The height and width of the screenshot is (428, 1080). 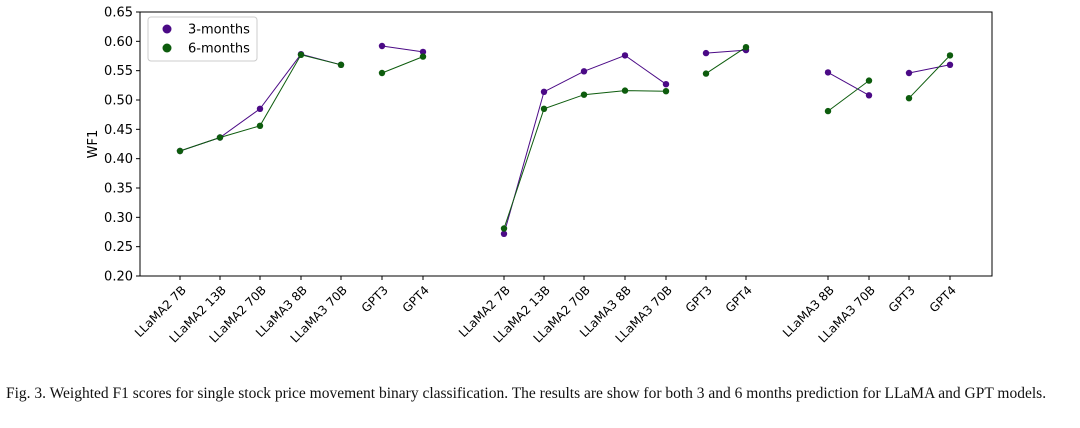 I want to click on y-tick-label: 0.45, so click(x=118, y=130).